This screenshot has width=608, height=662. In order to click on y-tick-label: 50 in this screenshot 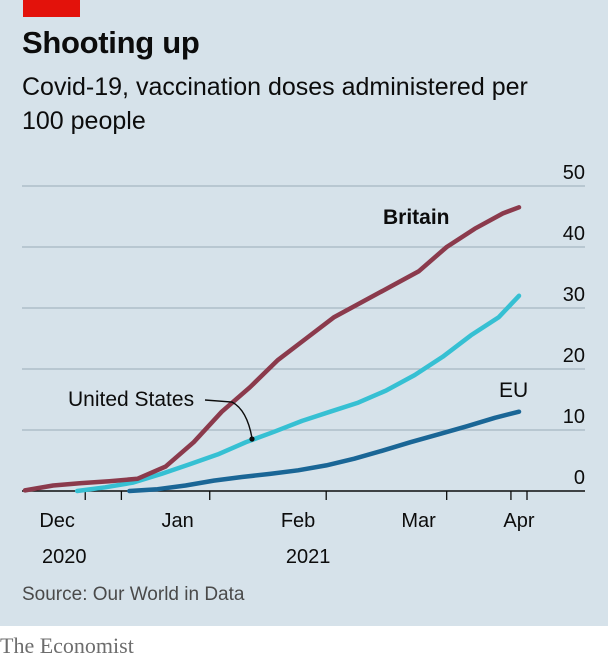, I will do `click(574, 173)`.